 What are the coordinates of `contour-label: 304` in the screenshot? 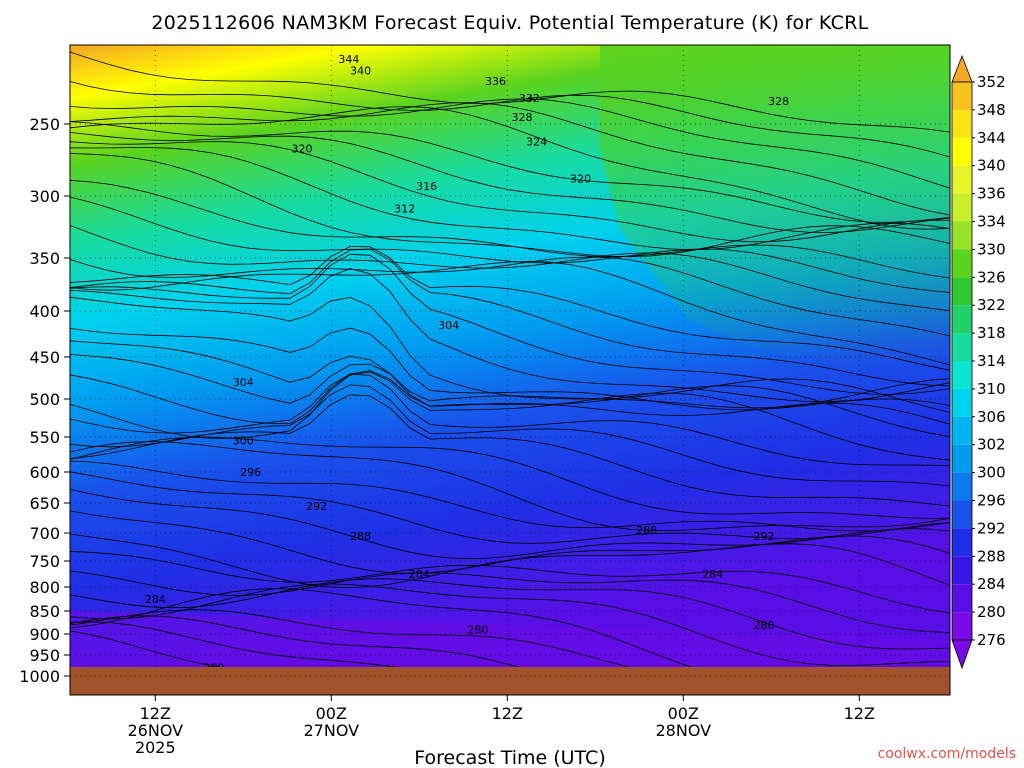 It's located at (243, 382).